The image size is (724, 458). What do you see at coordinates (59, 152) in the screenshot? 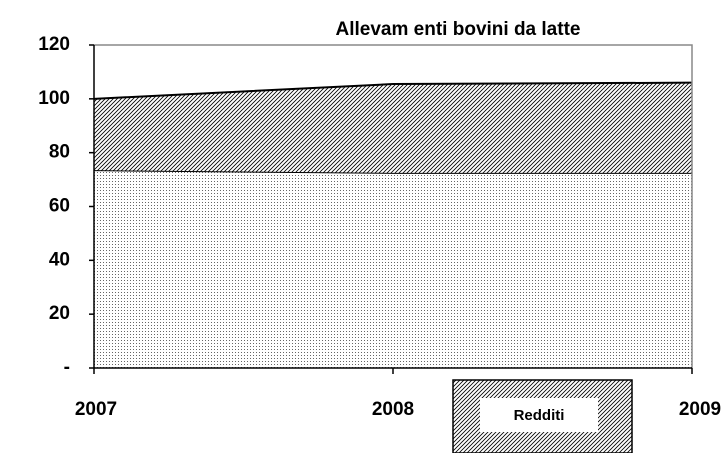
I see `y-tick-label: 80` at bounding box center [59, 152].